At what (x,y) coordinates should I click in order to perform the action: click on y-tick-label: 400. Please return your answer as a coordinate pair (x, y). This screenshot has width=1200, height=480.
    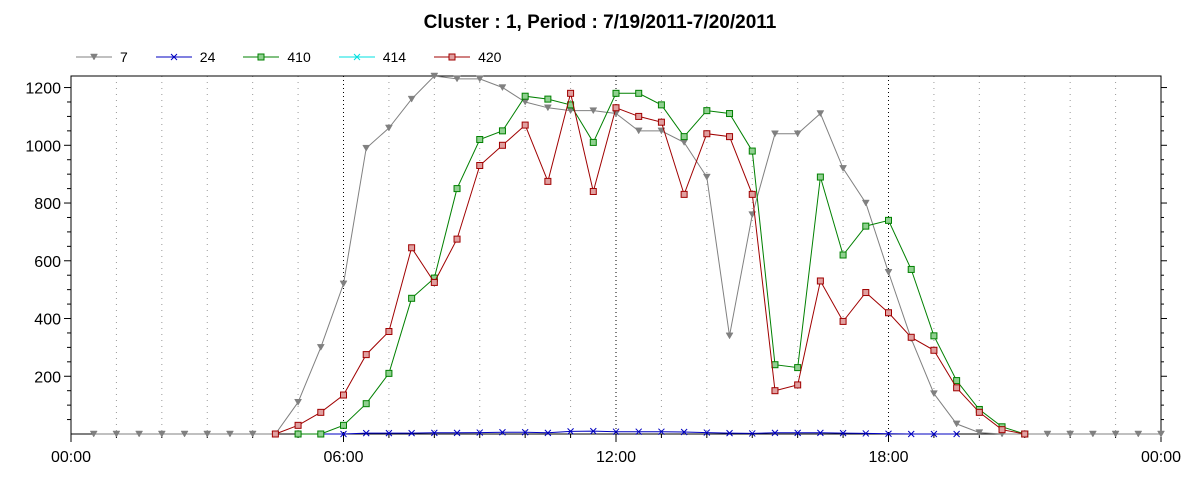
    Looking at the image, I should click on (47, 320).